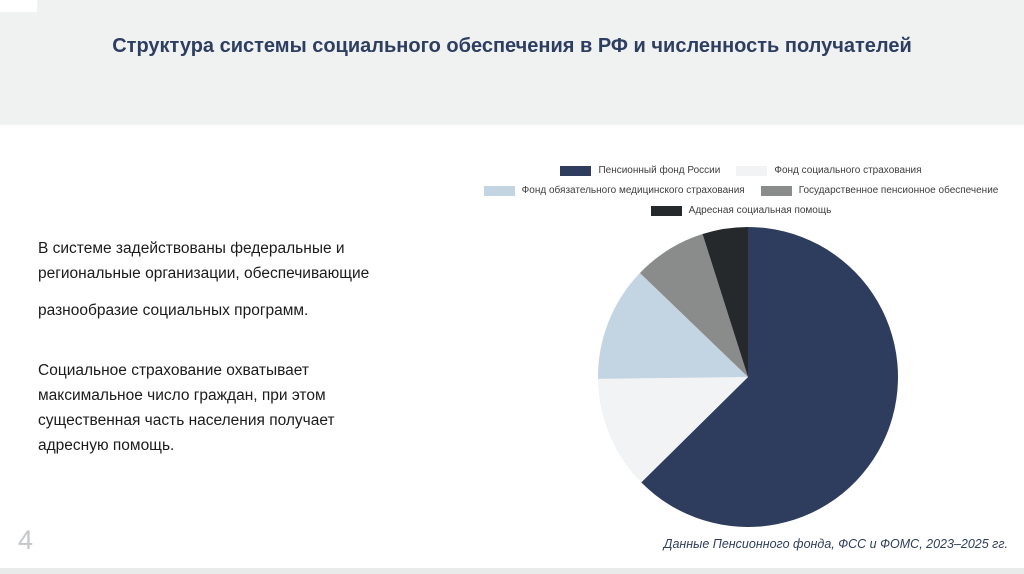 This screenshot has width=1024, height=574. Describe the element at coordinates (576, 170) in the screenshot. I see `legend-swatch-pension-fund` at that location.